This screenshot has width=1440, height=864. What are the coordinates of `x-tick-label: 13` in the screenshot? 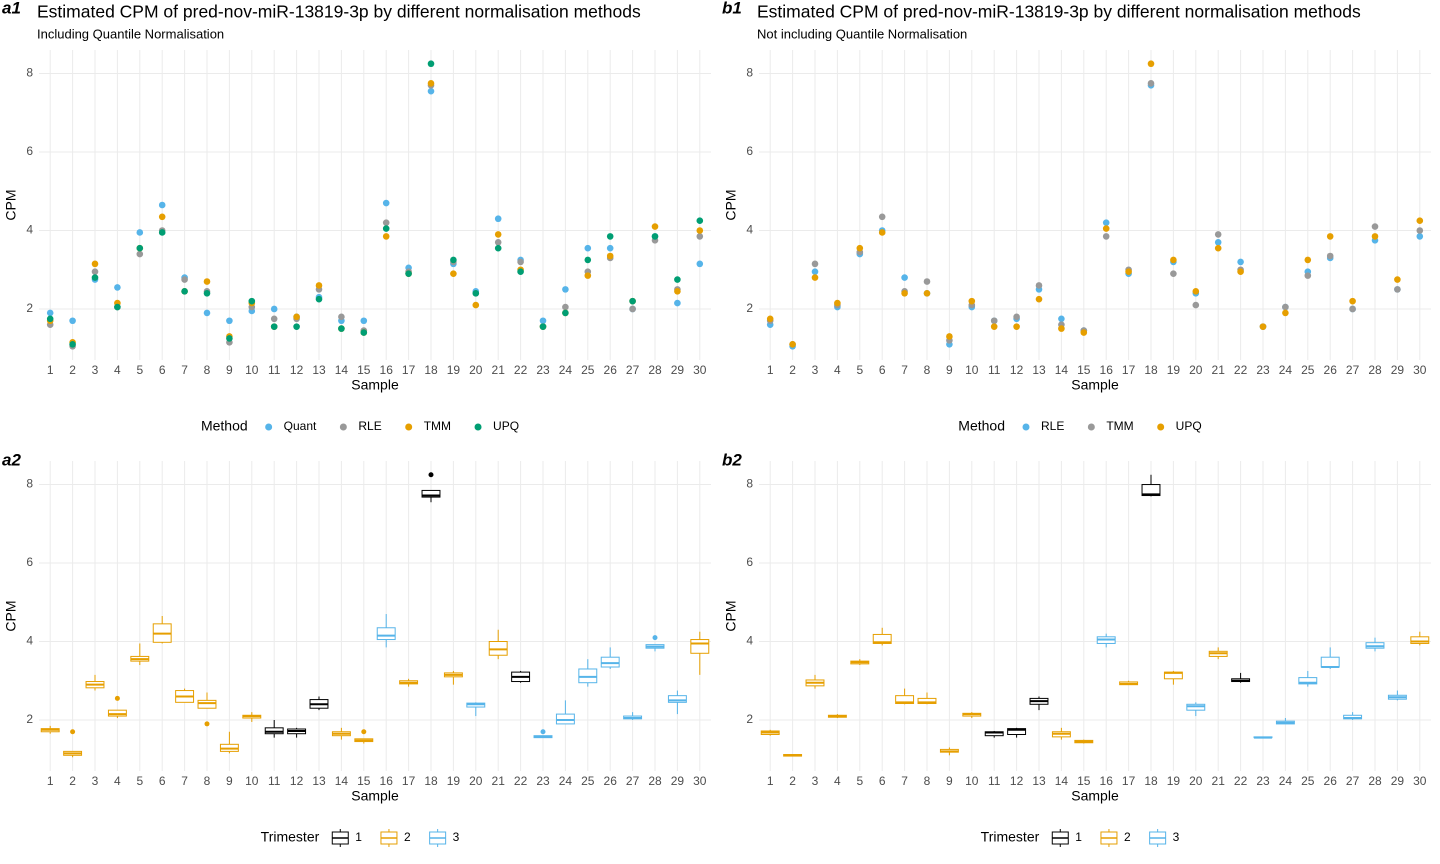 It's located at (319, 370).